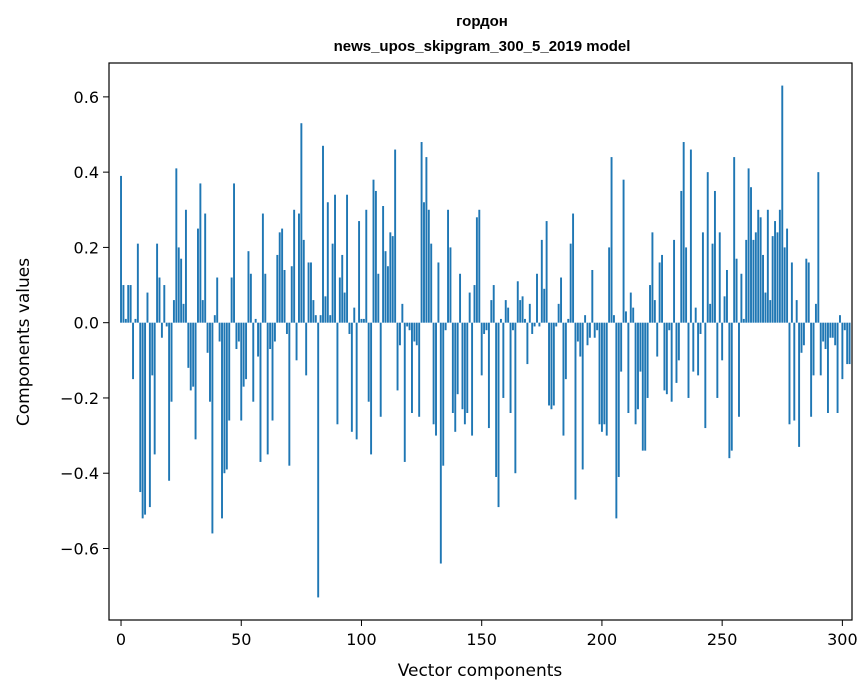 The image size is (867, 696). What do you see at coordinates (86, 97) in the screenshot?
I see `y-tick-label: 0.6` at bounding box center [86, 97].